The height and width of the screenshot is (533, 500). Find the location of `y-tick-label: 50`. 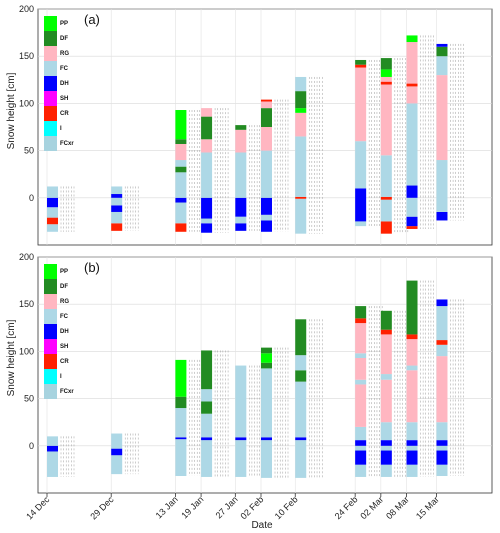

y-tick-label: 50 is located at coordinates (29, 399).